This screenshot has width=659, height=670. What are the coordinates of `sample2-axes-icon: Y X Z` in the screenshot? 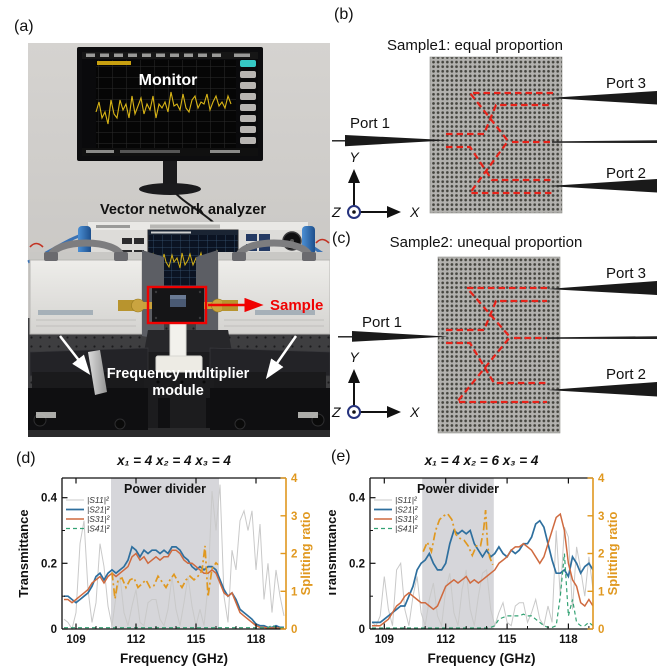 It's located at (375, 384).